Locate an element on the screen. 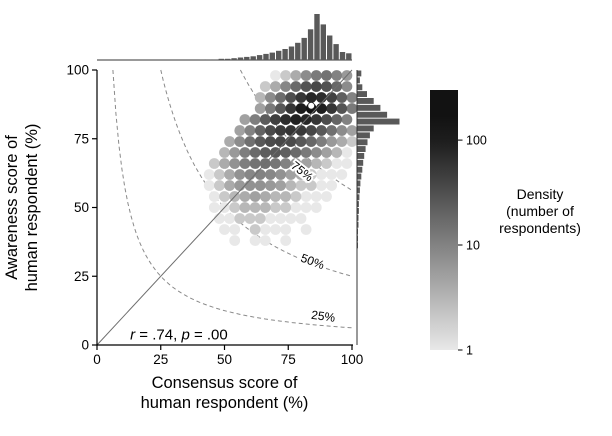 The width and height of the screenshot is (612, 436). y-tick-label: 50 is located at coordinates (81, 207).